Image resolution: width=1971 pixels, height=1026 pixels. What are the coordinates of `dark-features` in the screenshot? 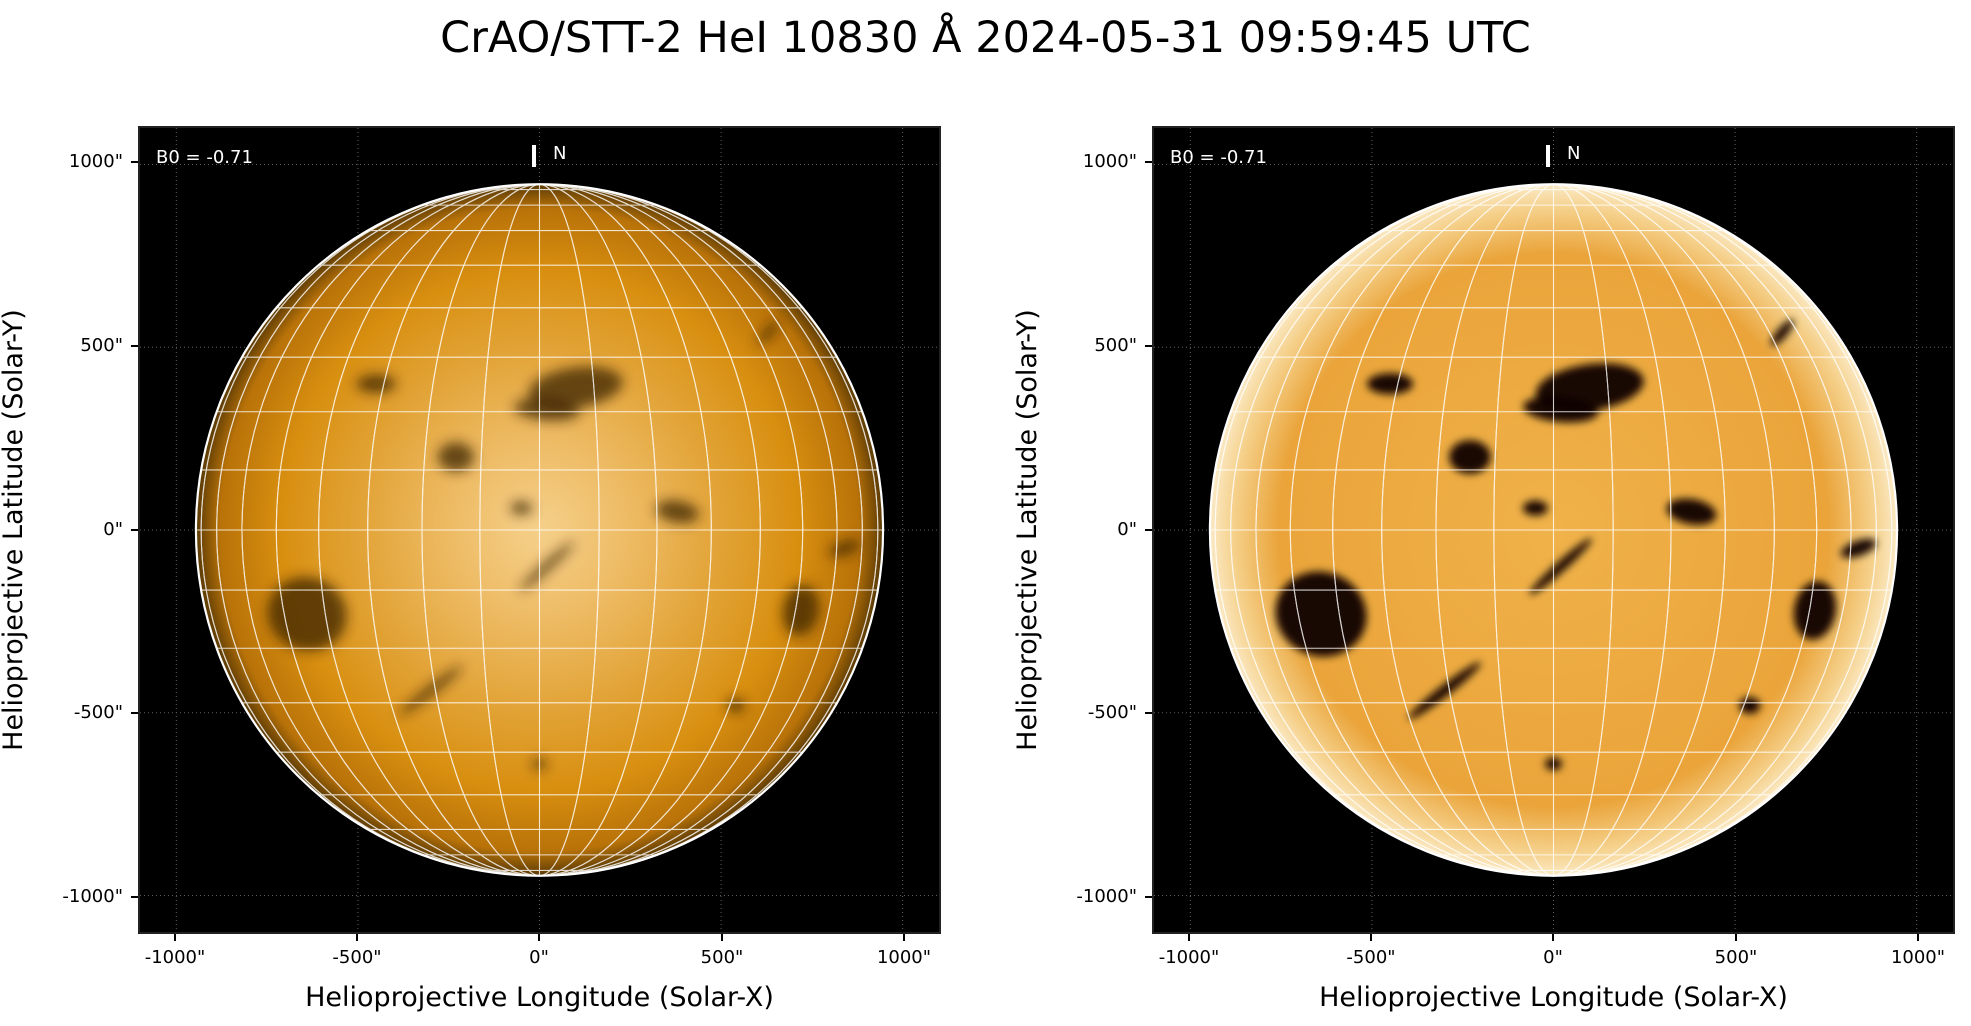 It's located at (1576, 545).